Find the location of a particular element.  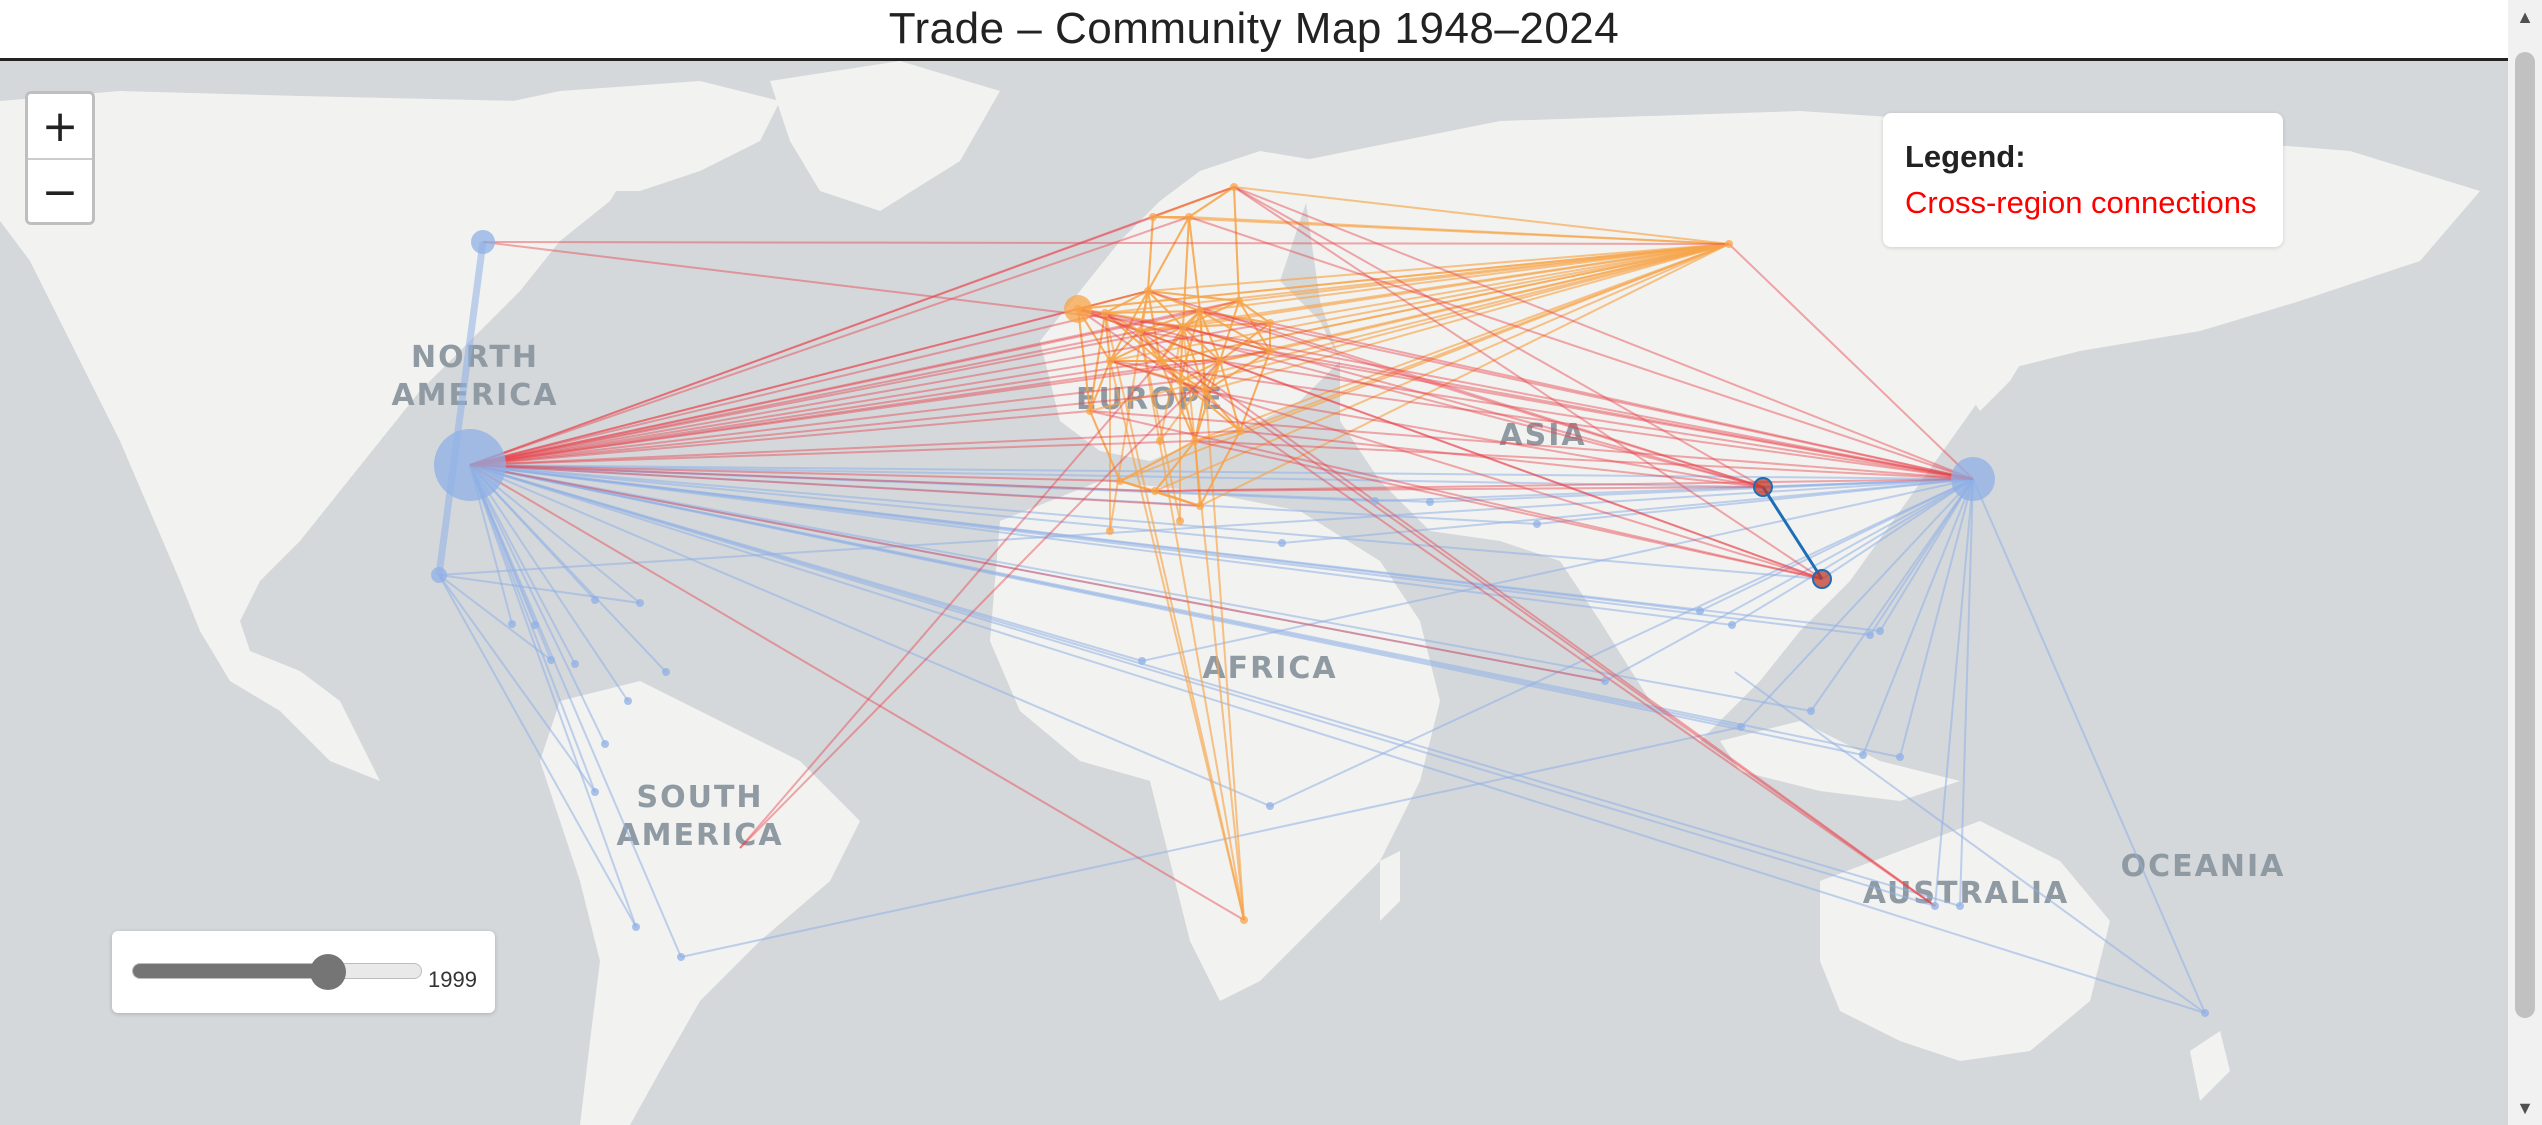

node-highlight-b is located at coordinates (1822, 579).